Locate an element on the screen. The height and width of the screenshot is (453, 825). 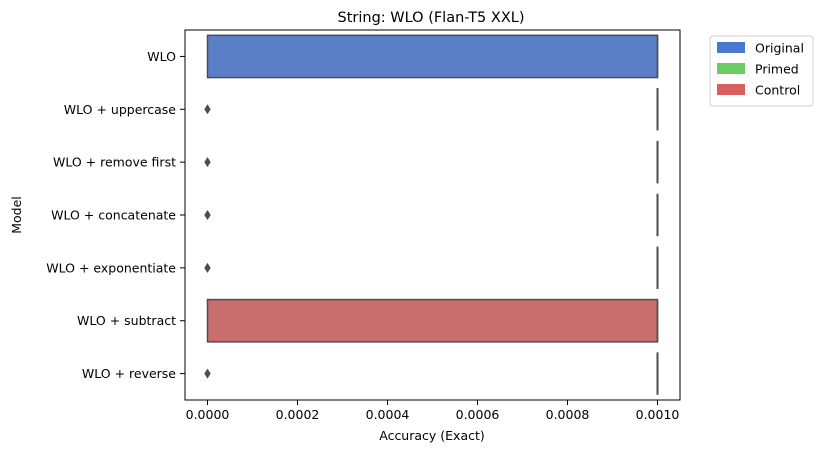
chart-title: String: WLO (Flan-T5 XXL) is located at coordinates (431, 18).